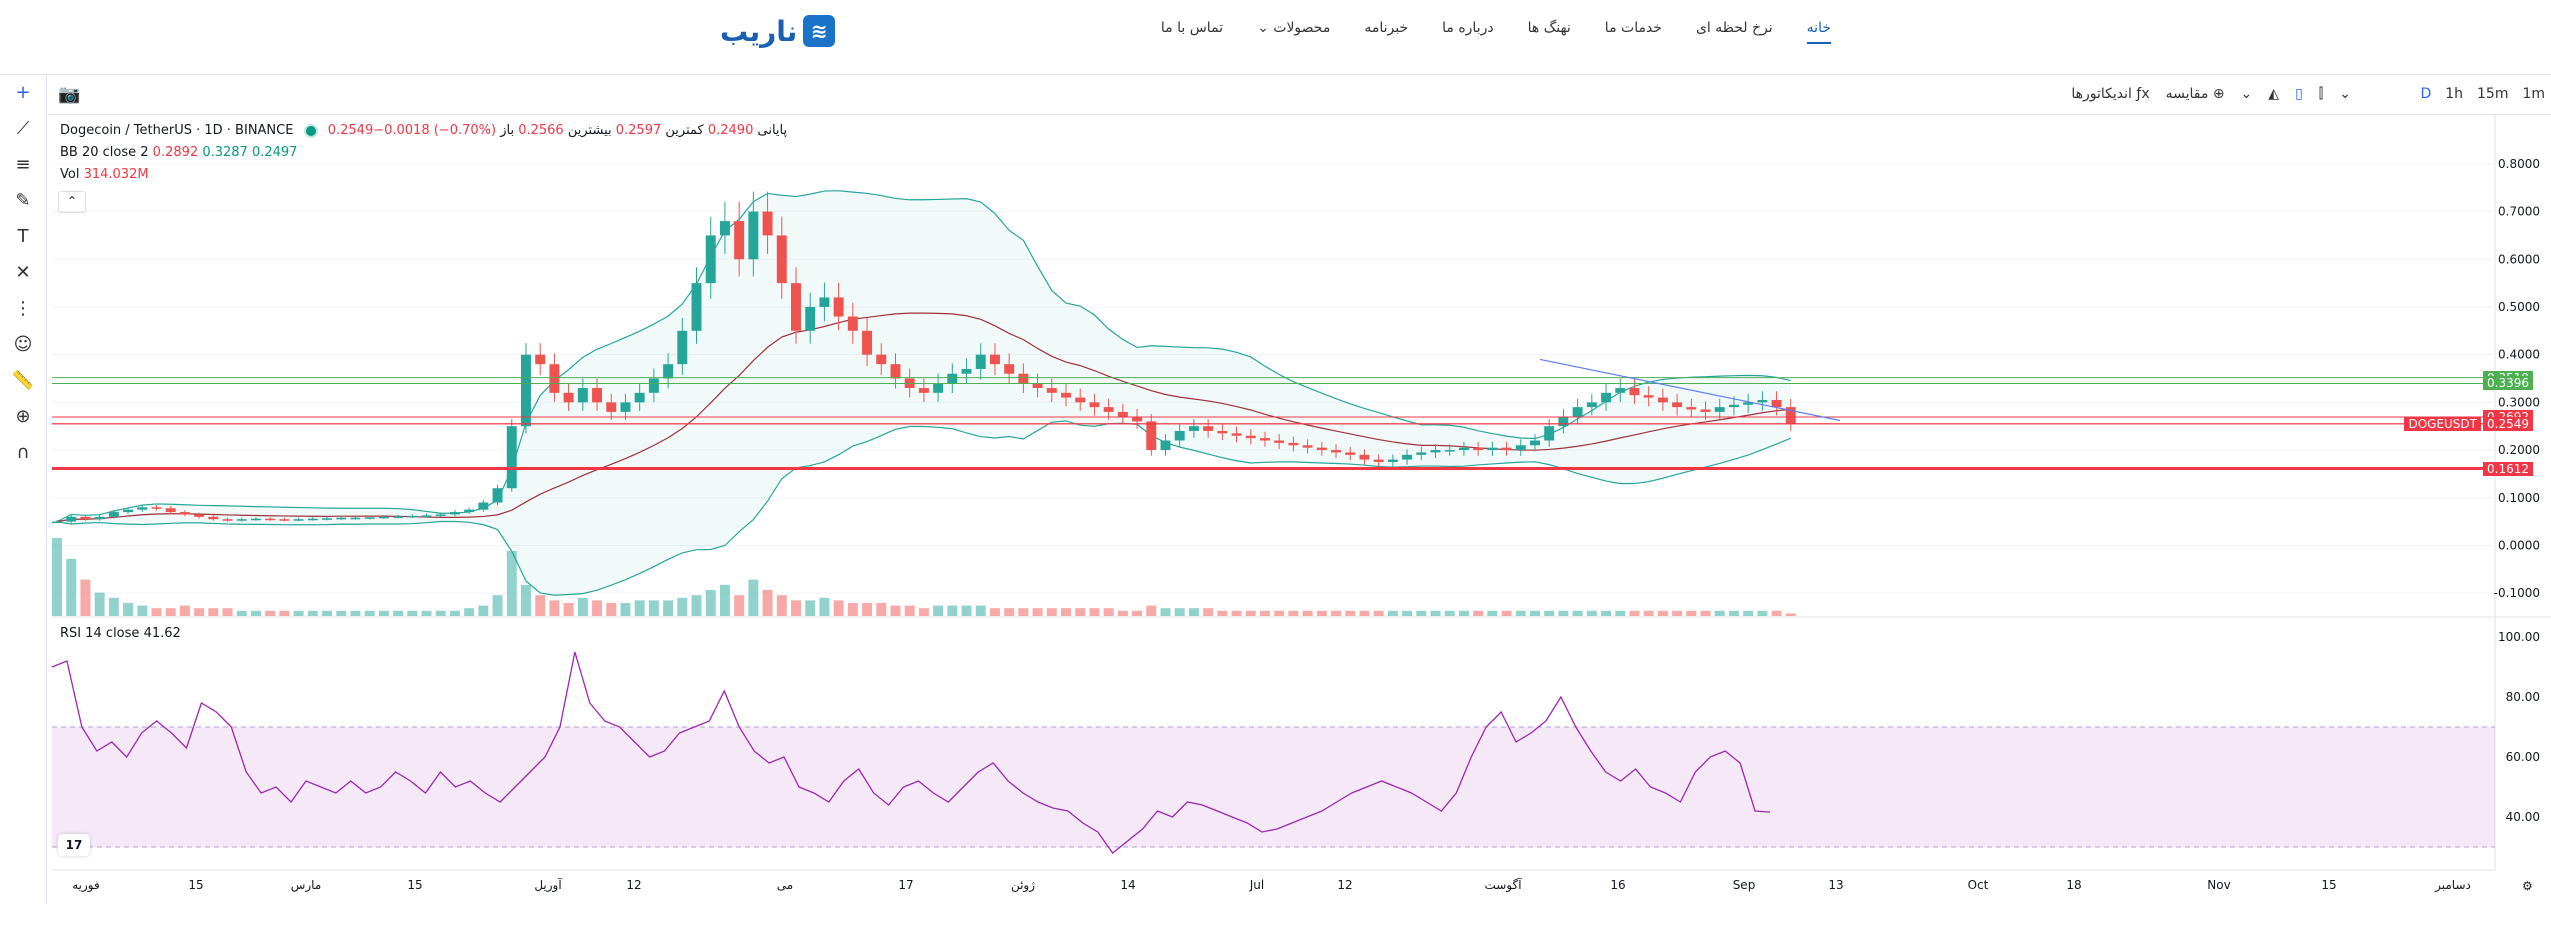 The height and width of the screenshot is (932, 2551). I want to click on zoom-icon: ⊕, so click(23, 416).